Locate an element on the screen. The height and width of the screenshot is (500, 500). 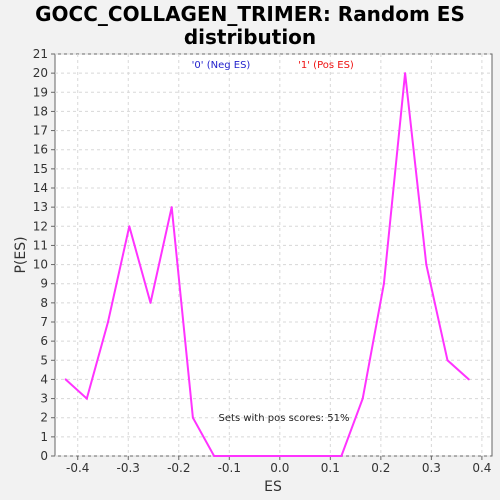
y-tick-label: 11 is located at coordinates (40, 245).